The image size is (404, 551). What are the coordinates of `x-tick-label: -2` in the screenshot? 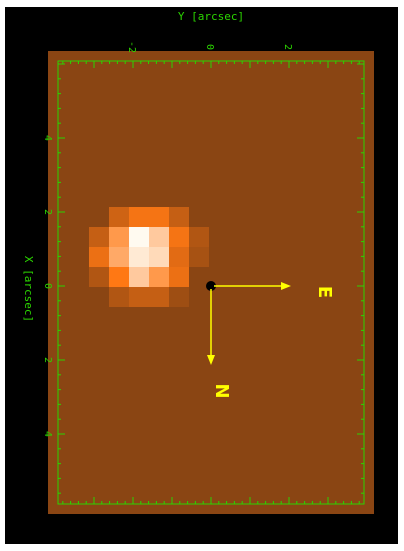 It's located at (131, 47).